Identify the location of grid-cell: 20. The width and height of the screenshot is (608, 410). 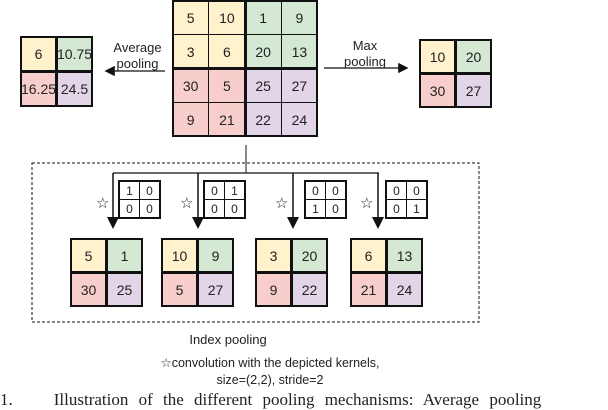
(263, 51).